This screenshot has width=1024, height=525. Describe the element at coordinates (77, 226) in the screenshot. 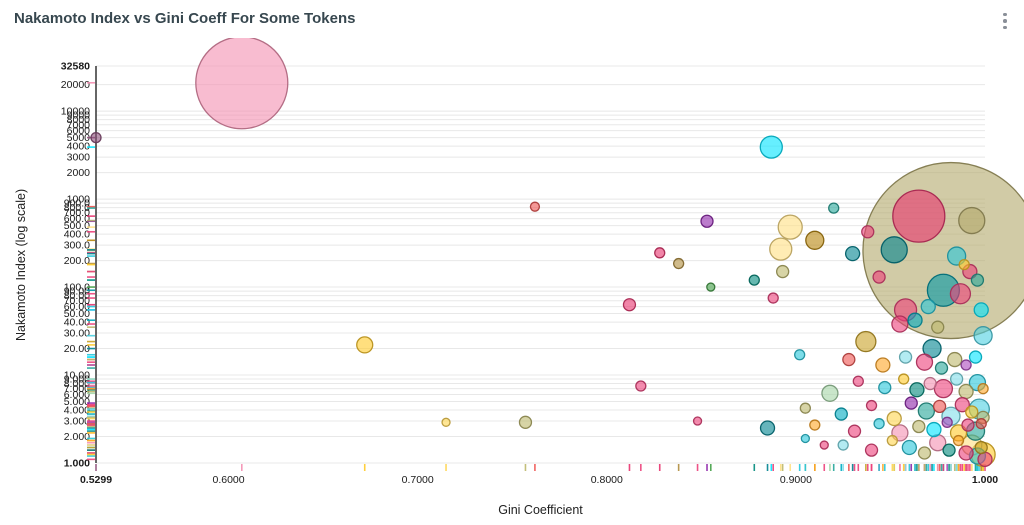

I see `y-tick-label: 500.0` at that location.